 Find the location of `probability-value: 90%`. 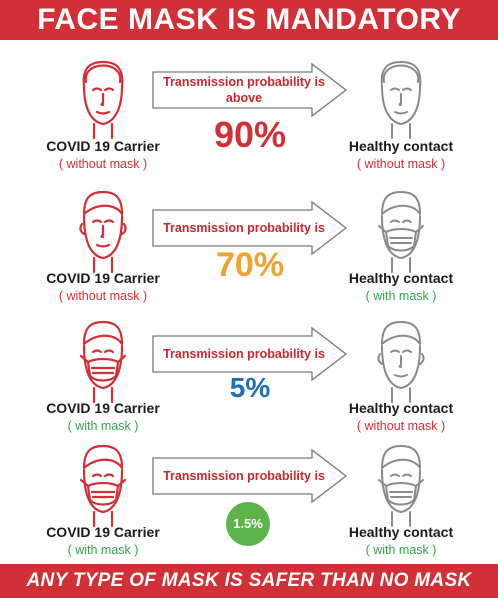

probability-value: 90% is located at coordinates (250, 134).